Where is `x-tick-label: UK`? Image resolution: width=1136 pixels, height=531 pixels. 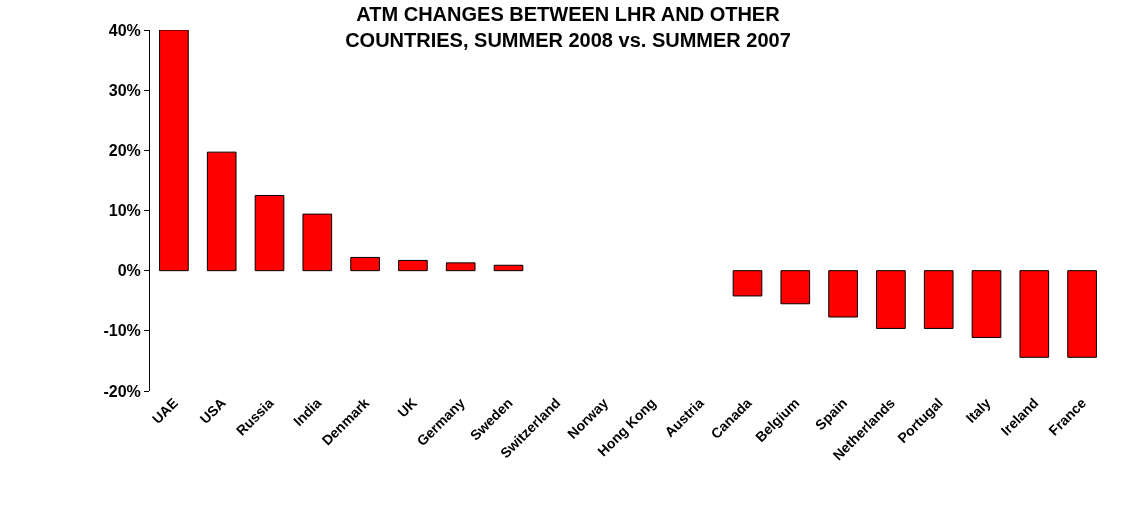 x-tick-label: UK is located at coordinates (407, 407).